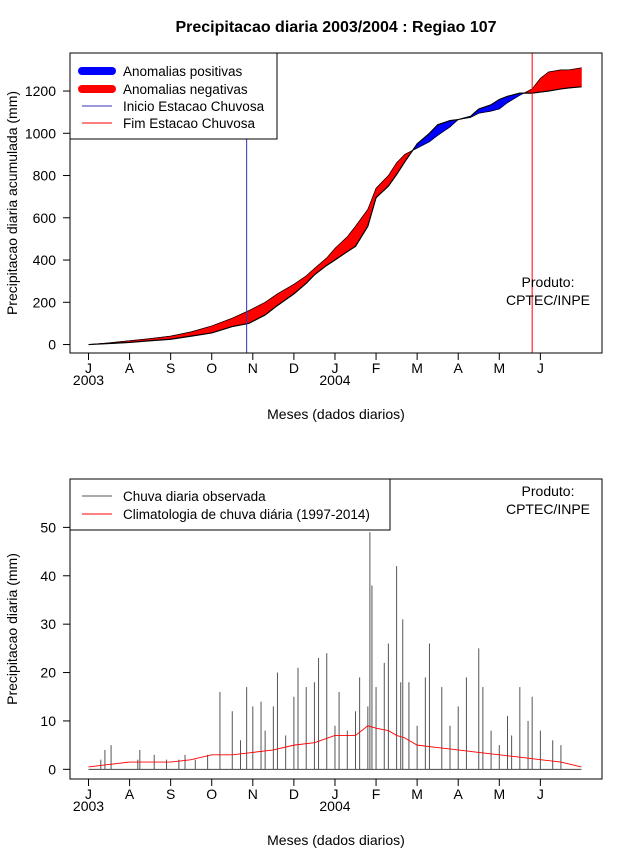 This screenshot has width=640, height=850. What do you see at coordinates (48, 673) in the screenshot?
I see `y-tick-label: 20` at bounding box center [48, 673].